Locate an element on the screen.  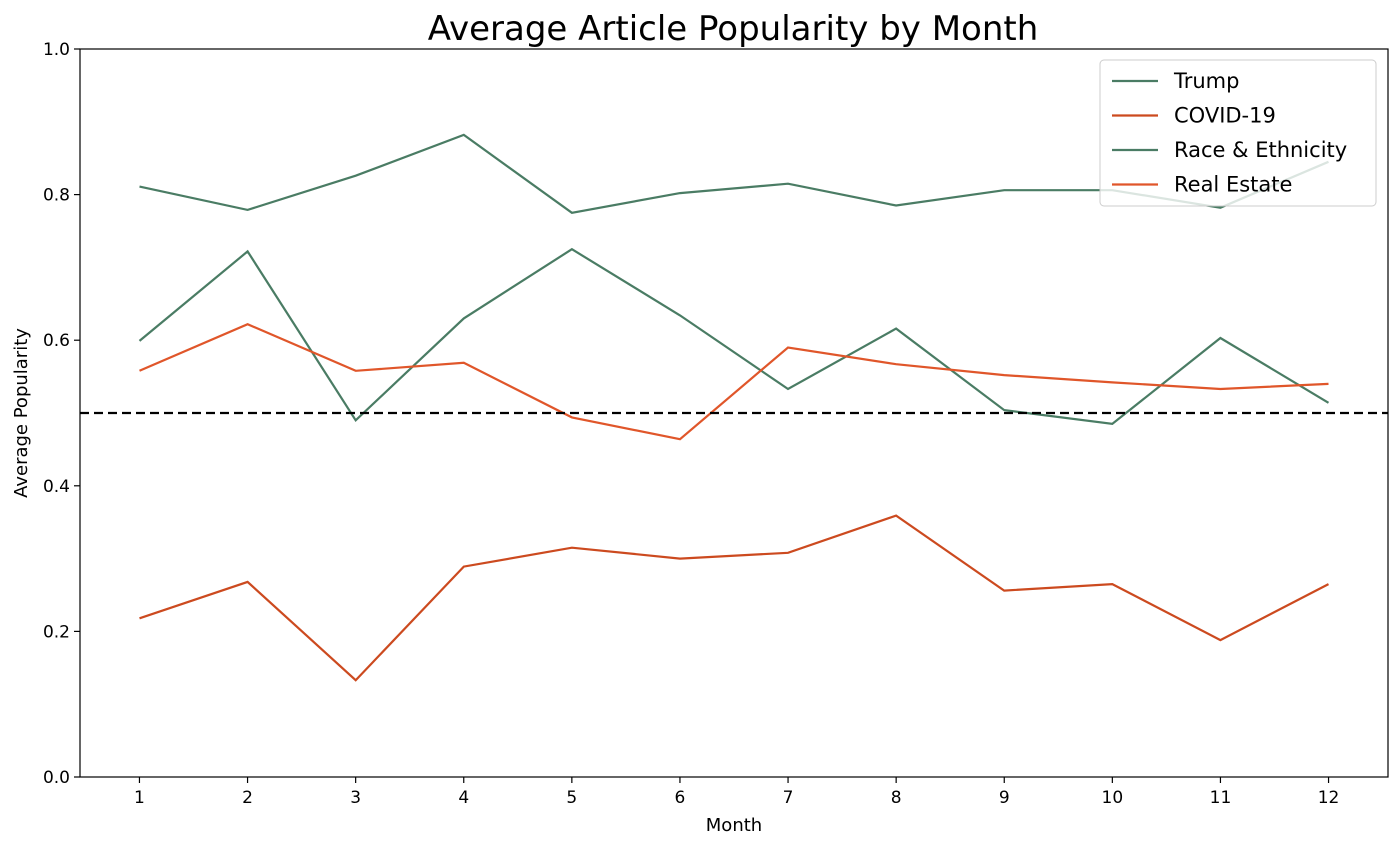
x-tick-label: 12 is located at coordinates (1329, 798).